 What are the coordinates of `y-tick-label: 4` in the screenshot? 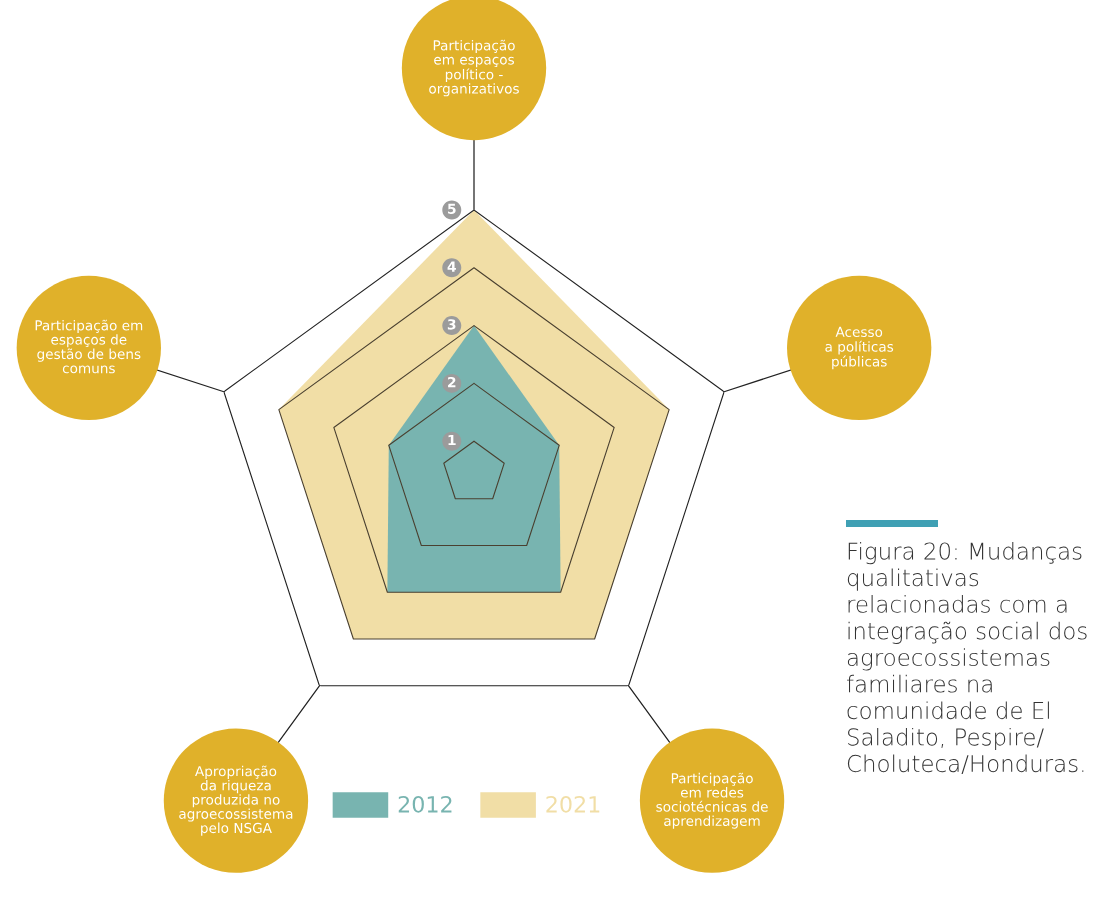 It's located at (451, 266).